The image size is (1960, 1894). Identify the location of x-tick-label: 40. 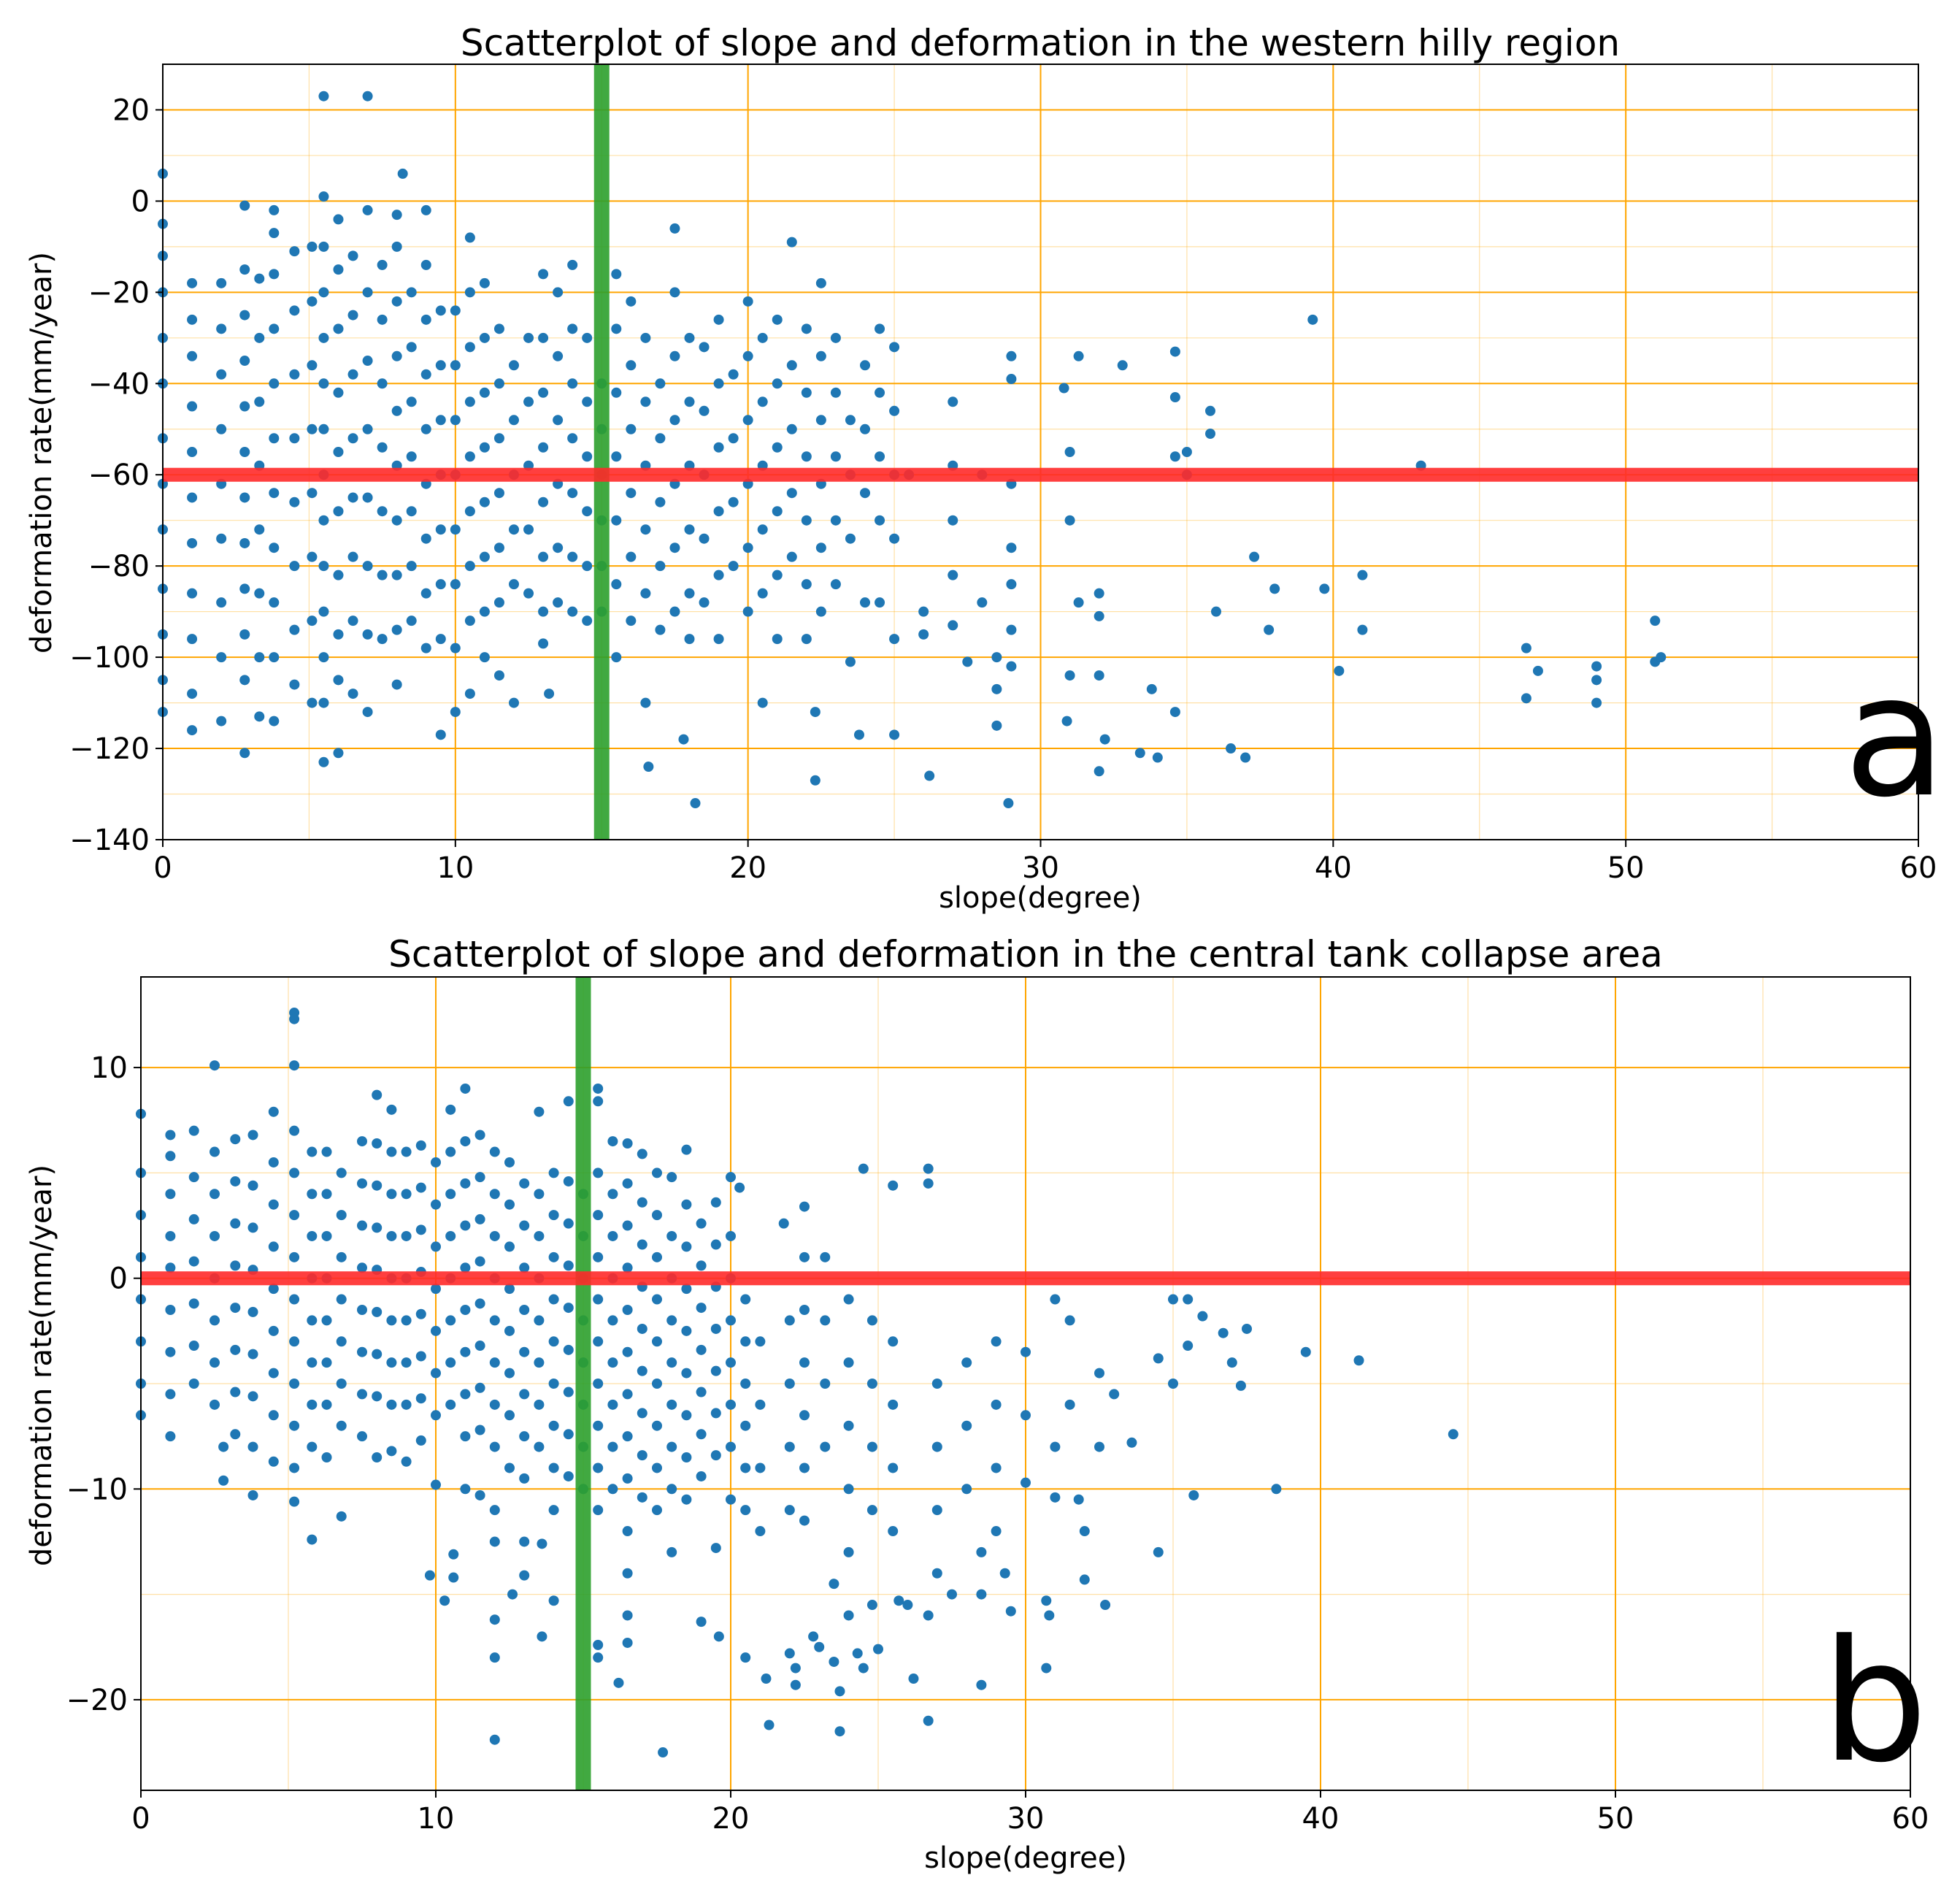
(1333, 868).